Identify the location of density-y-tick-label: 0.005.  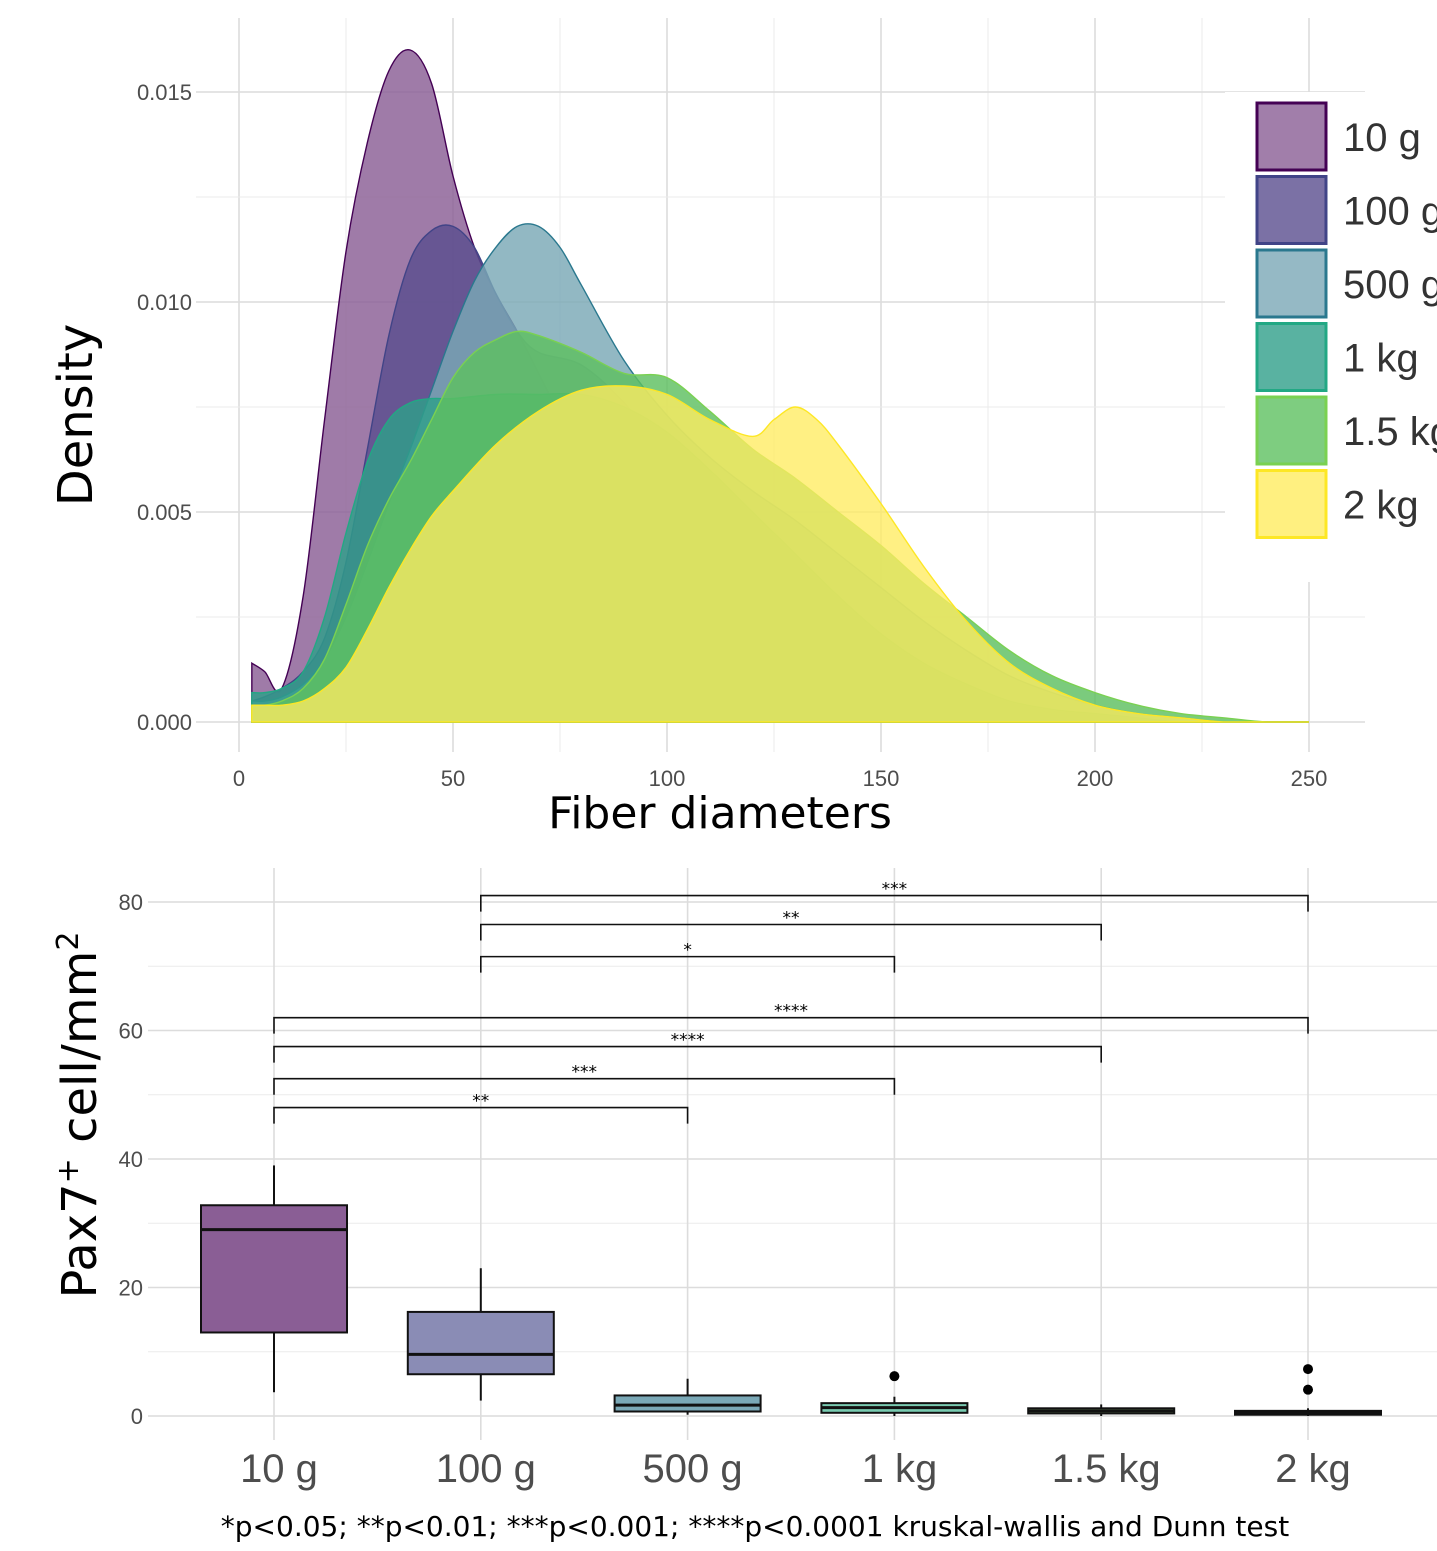
(164, 512).